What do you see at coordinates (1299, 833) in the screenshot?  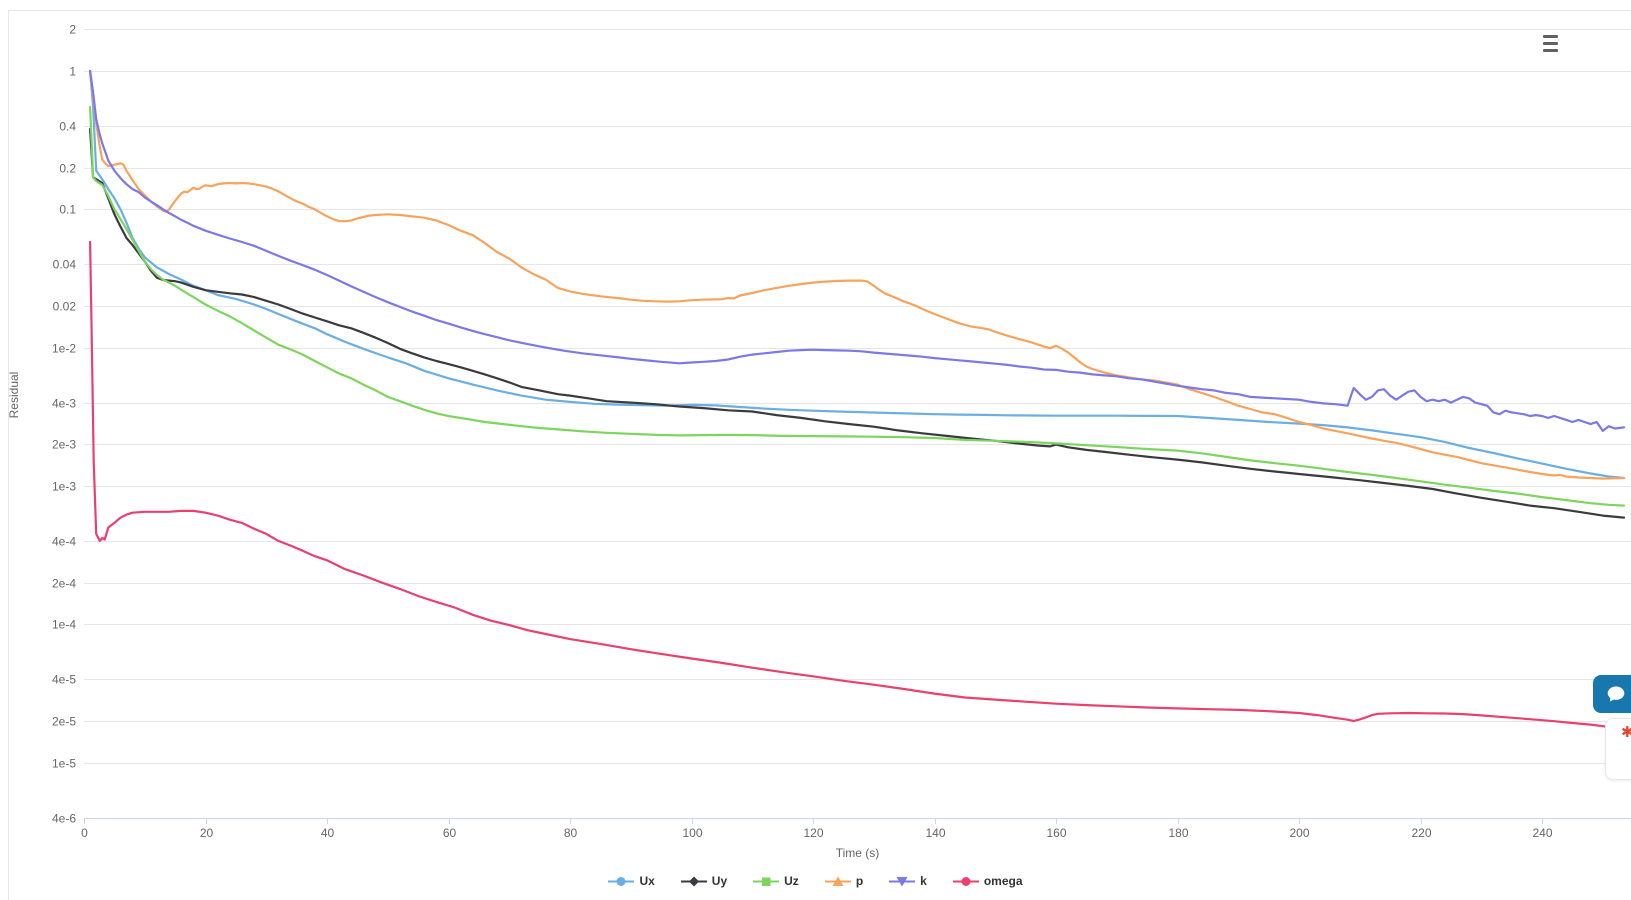 I see `x-tick-label: 200` at bounding box center [1299, 833].